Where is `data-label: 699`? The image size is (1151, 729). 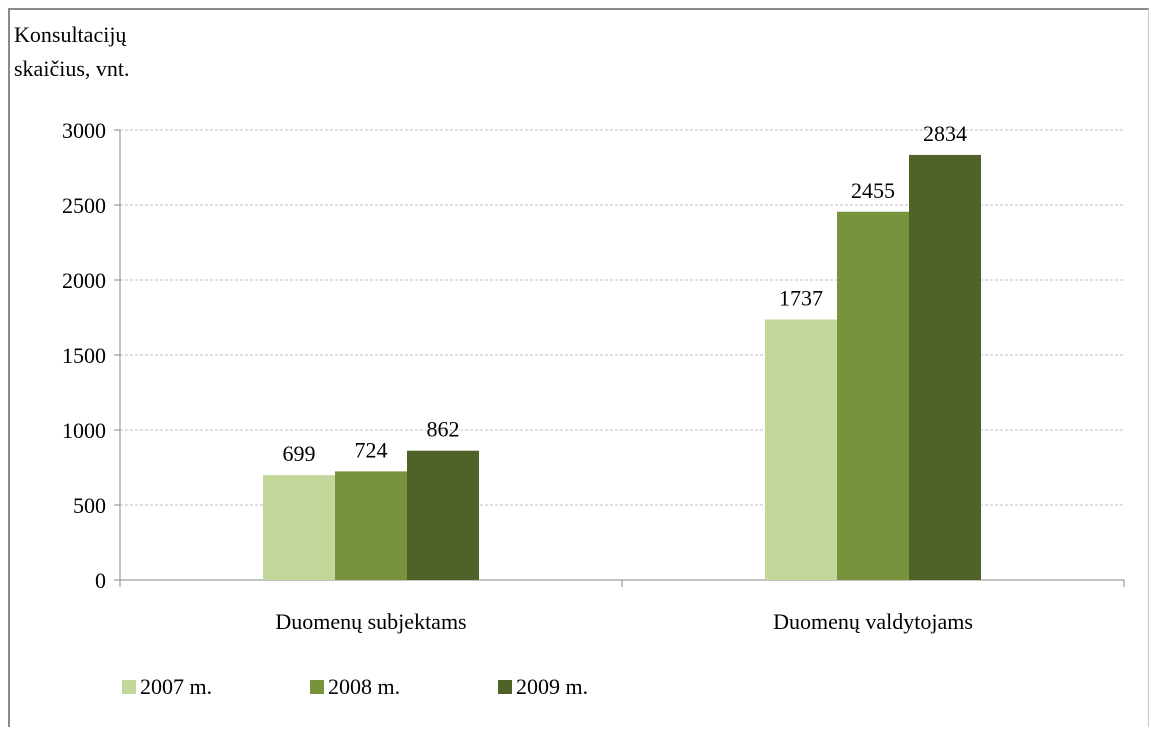 data-label: 699 is located at coordinates (299, 453).